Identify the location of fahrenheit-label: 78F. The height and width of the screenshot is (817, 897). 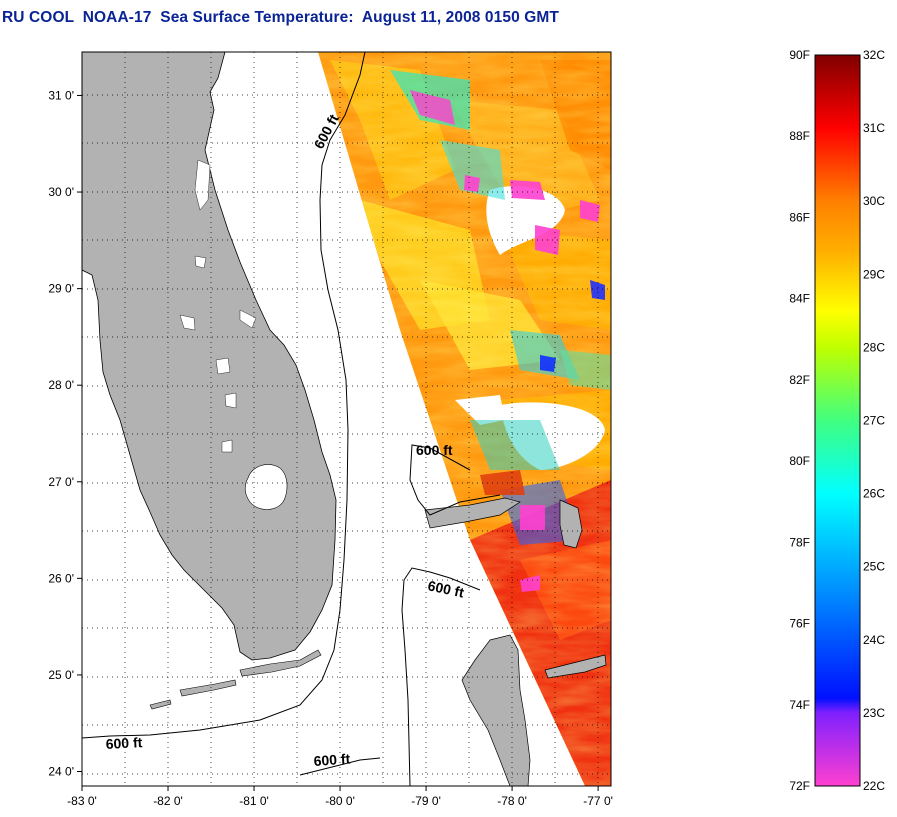
(799, 542).